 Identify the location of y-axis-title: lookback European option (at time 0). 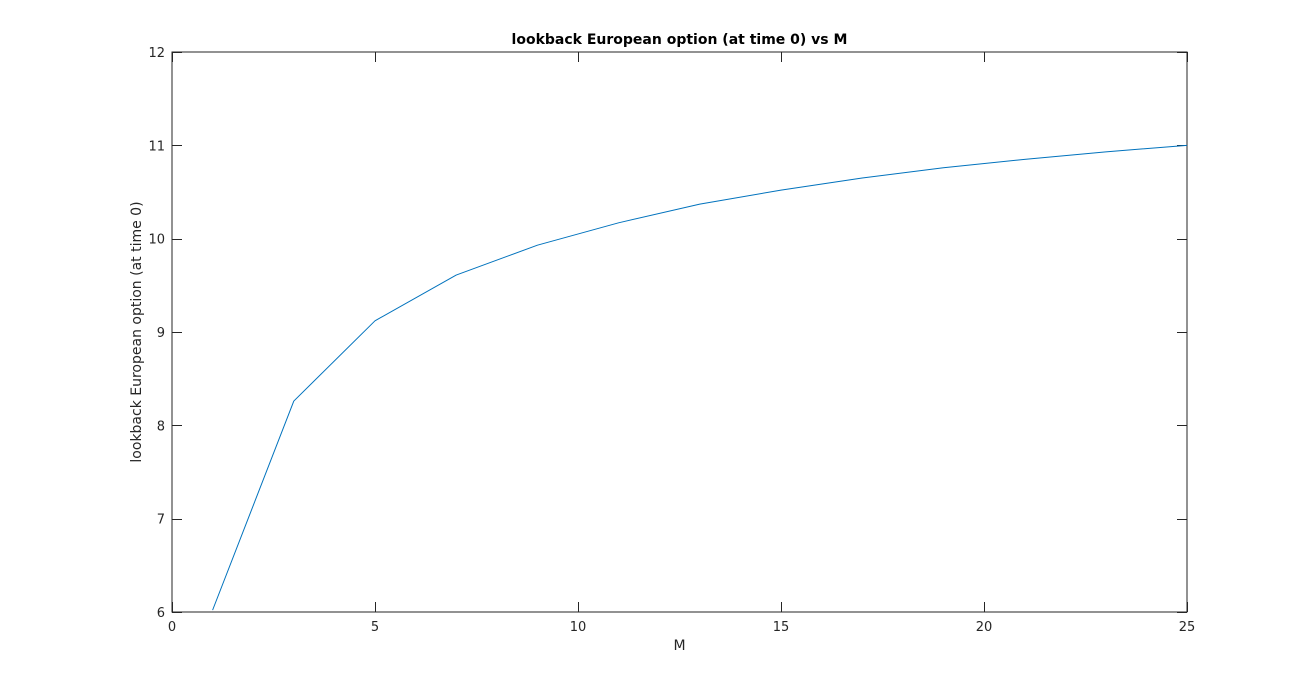
(137, 331).